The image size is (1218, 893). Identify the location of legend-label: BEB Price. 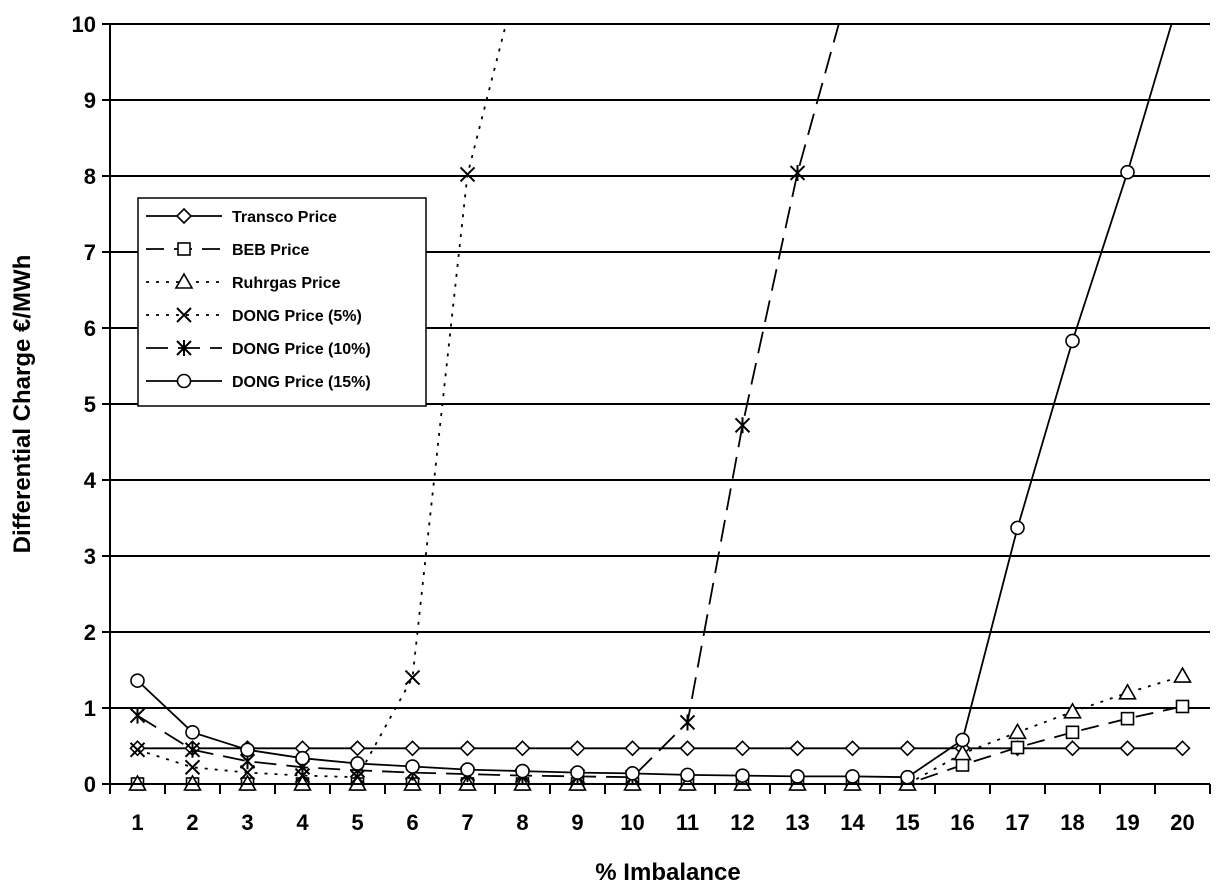
(270, 250).